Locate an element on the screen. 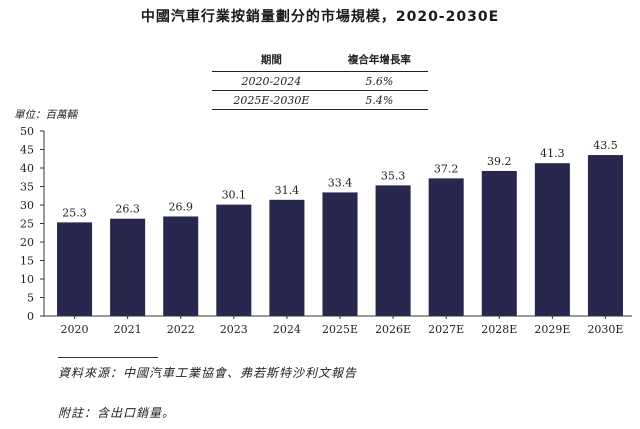  x-tick-label: 2026E is located at coordinates (393, 329).